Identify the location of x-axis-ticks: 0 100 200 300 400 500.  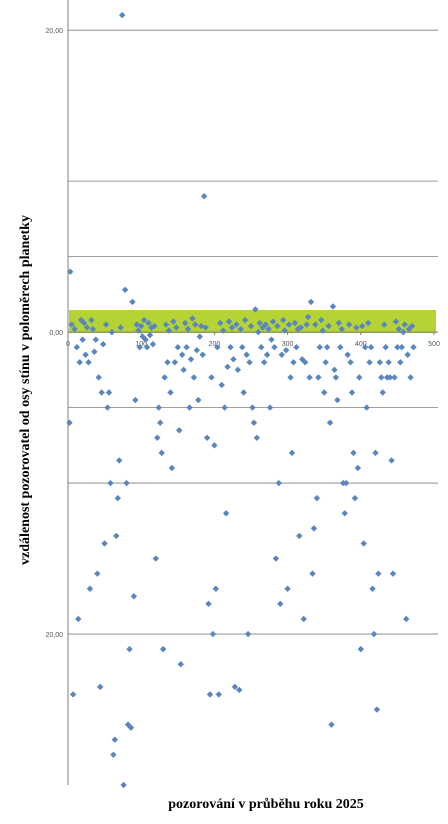
(253, 340).